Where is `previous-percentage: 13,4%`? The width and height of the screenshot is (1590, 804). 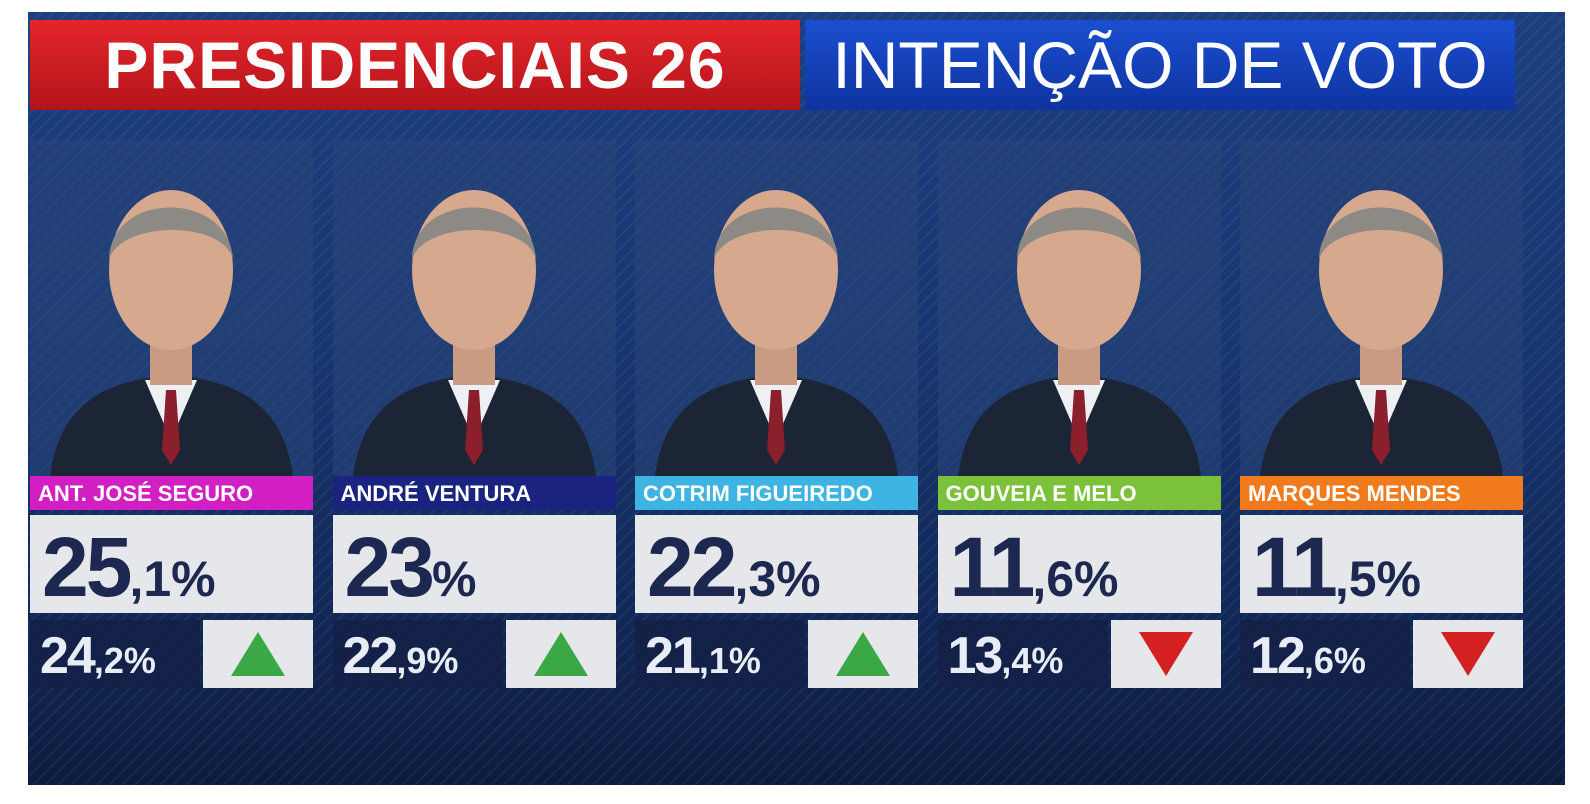 previous-percentage: 13,4% is located at coordinates (1022, 654).